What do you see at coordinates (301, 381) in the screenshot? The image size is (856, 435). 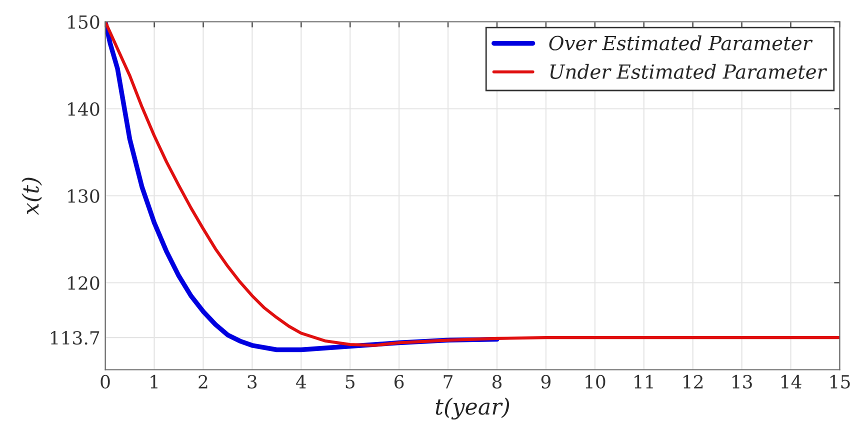 I see `x-tick-label: 4` at bounding box center [301, 381].